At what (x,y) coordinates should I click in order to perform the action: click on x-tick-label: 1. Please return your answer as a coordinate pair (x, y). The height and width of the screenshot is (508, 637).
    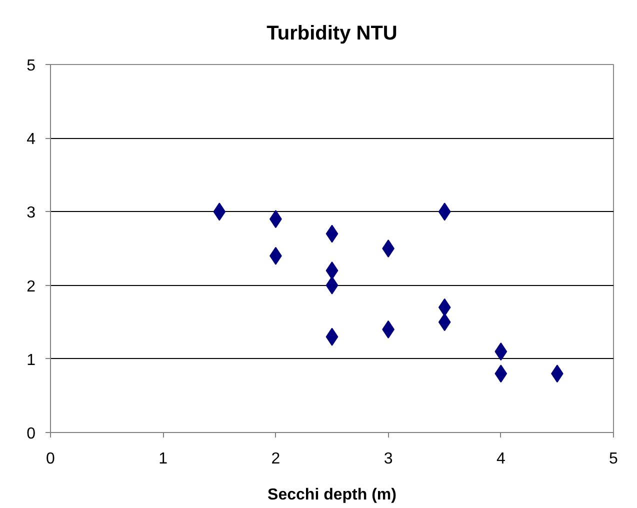
    Looking at the image, I should click on (163, 459).